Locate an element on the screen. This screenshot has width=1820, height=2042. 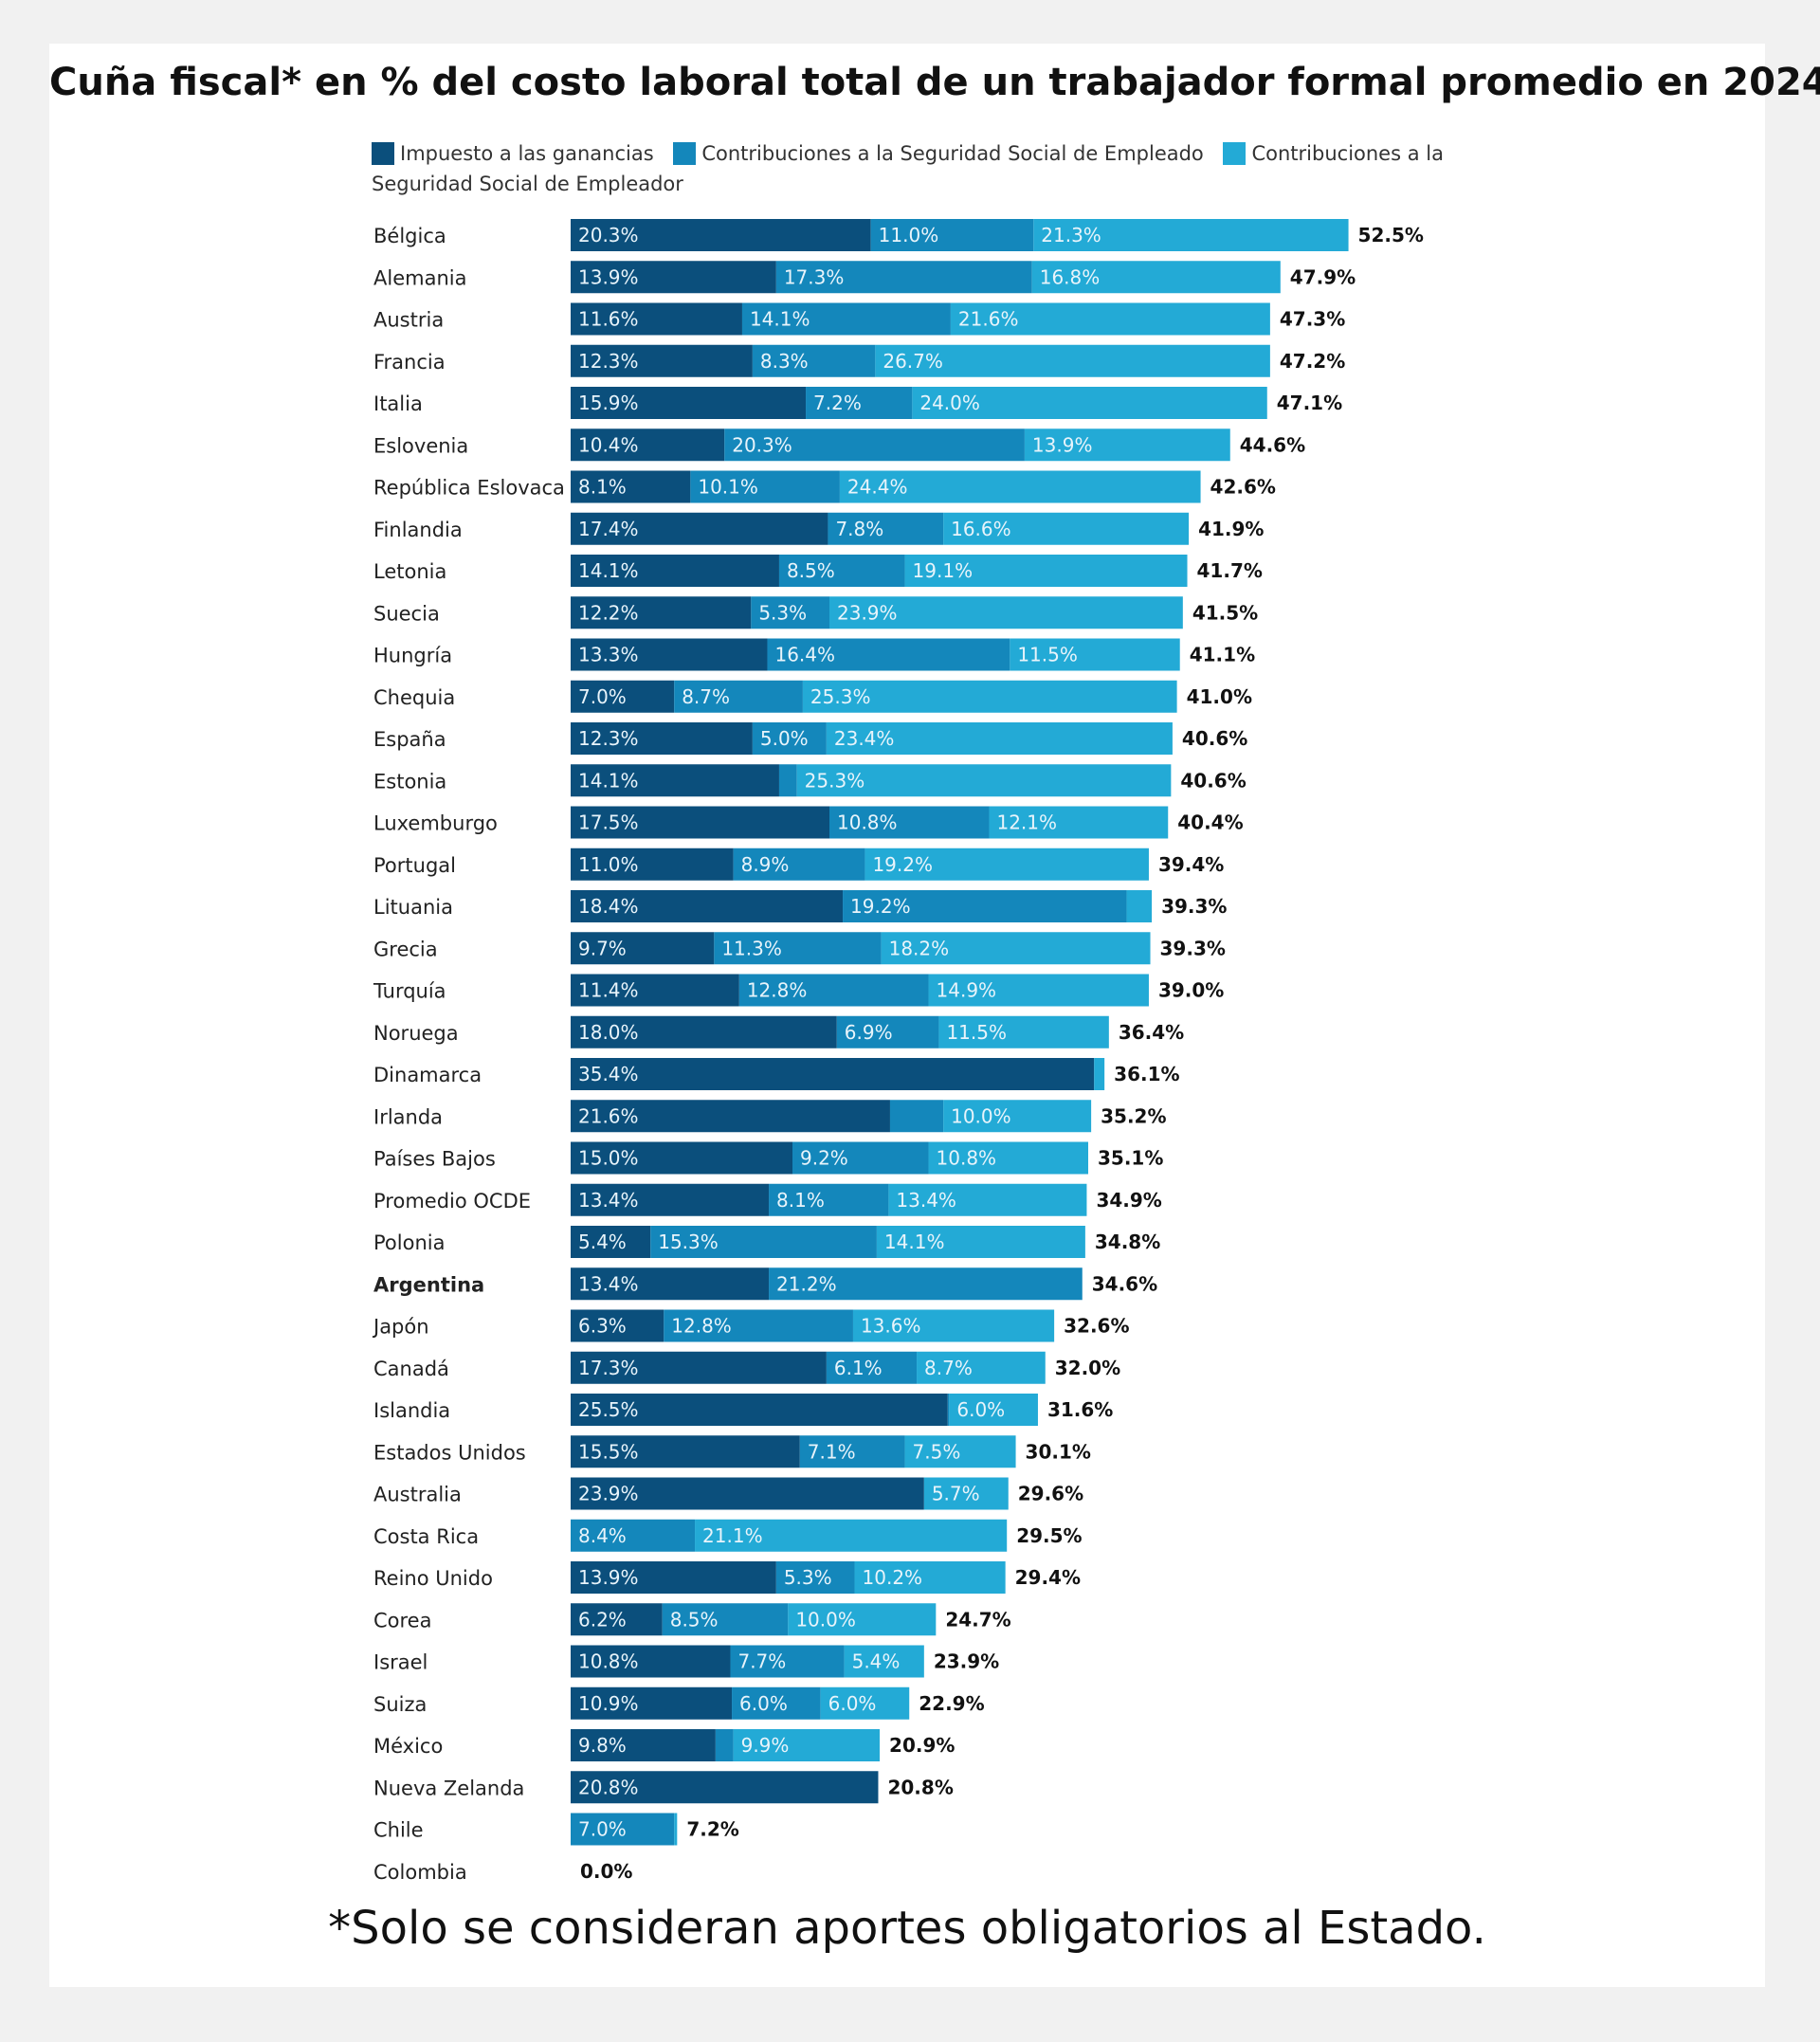
segment-label: 7.1% is located at coordinates (832, 1451).